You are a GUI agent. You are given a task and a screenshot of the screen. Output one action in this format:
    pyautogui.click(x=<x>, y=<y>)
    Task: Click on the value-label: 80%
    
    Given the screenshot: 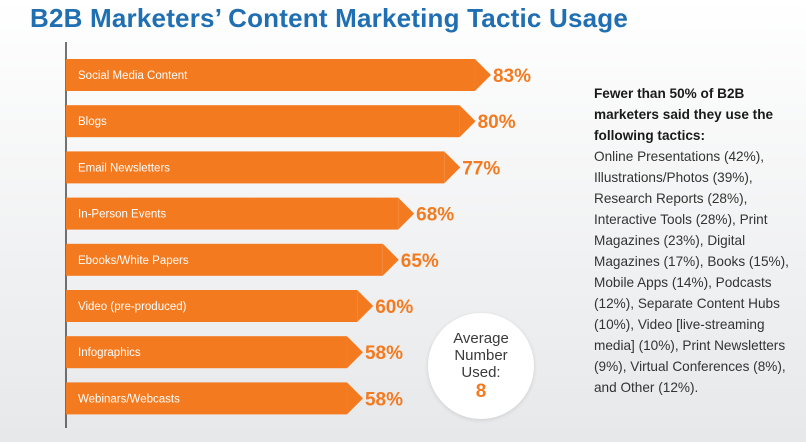 What is the action you would take?
    pyautogui.click(x=497, y=122)
    